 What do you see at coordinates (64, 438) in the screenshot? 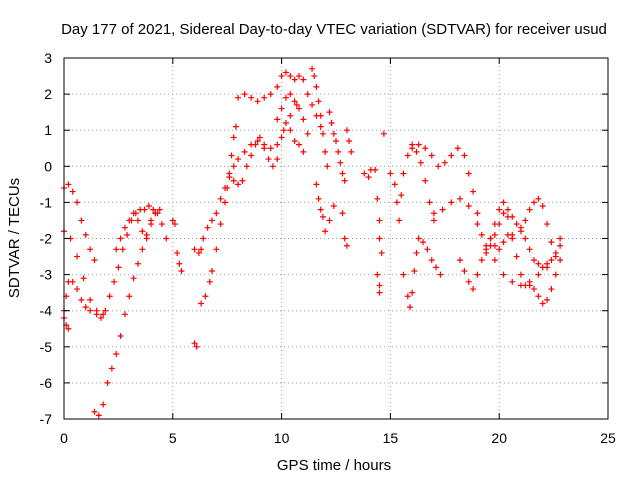
I see `x-tick-label: 0` at bounding box center [64, 438].